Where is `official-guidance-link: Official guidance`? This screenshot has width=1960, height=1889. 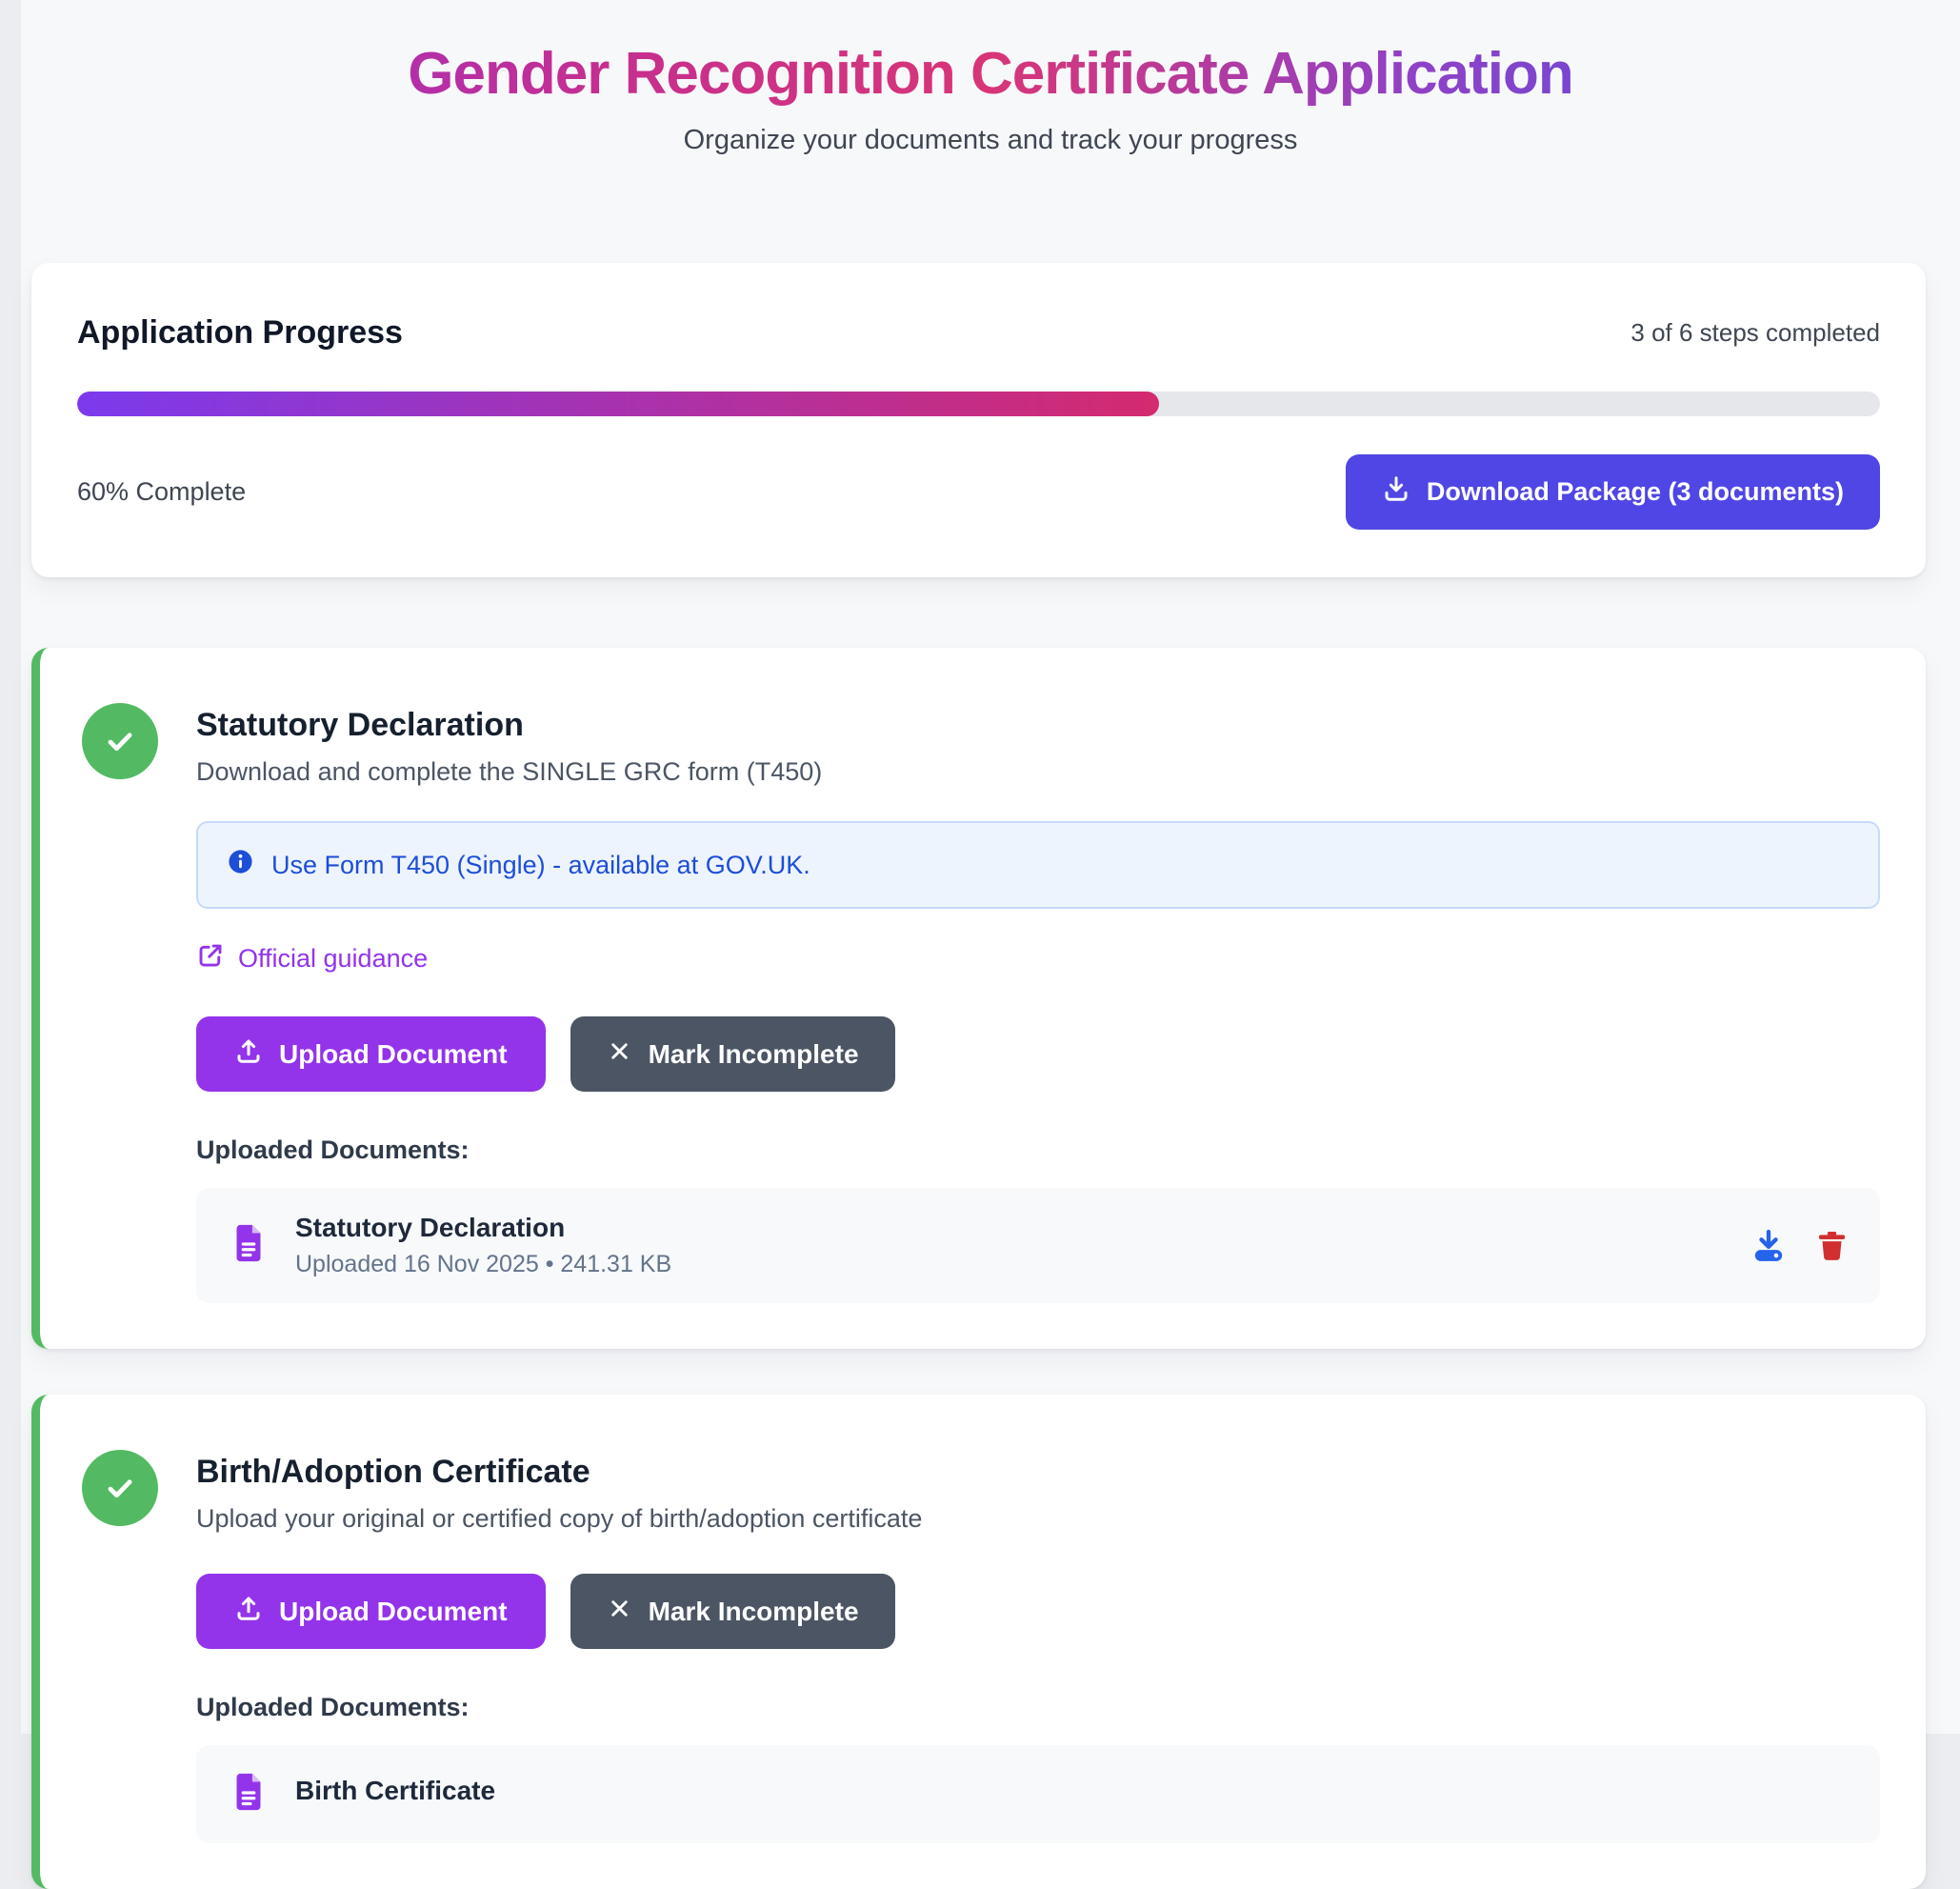
official-guidance-link: Official guidance is located at coordinates (312, 958).